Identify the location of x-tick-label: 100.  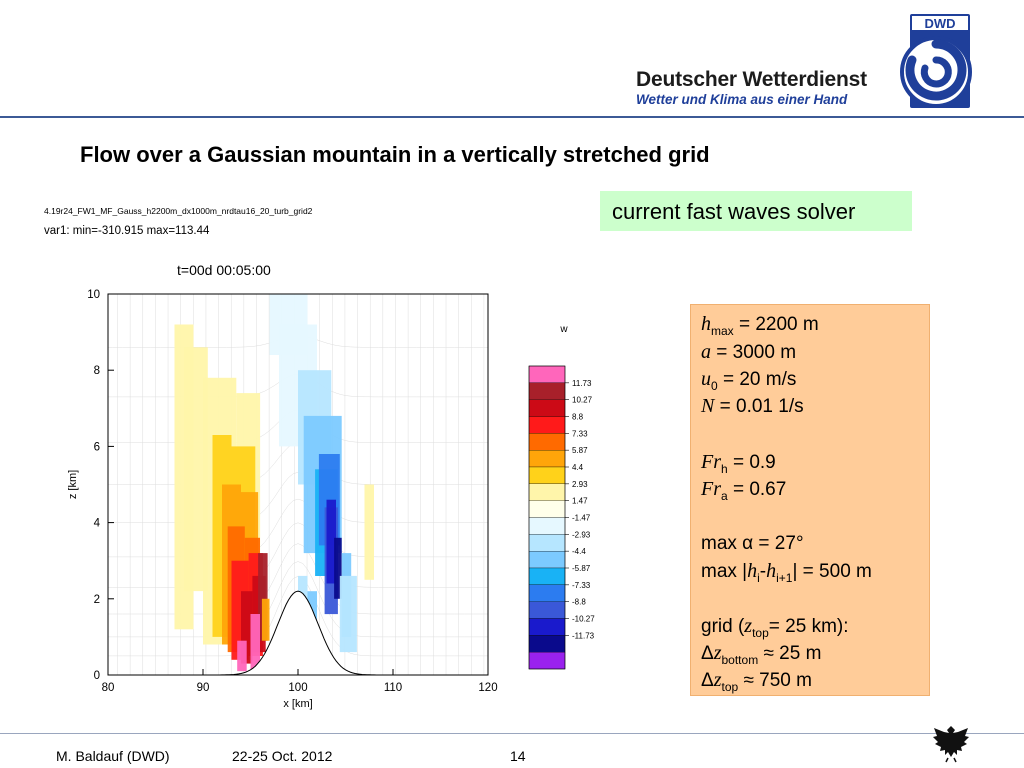
(297, 688).